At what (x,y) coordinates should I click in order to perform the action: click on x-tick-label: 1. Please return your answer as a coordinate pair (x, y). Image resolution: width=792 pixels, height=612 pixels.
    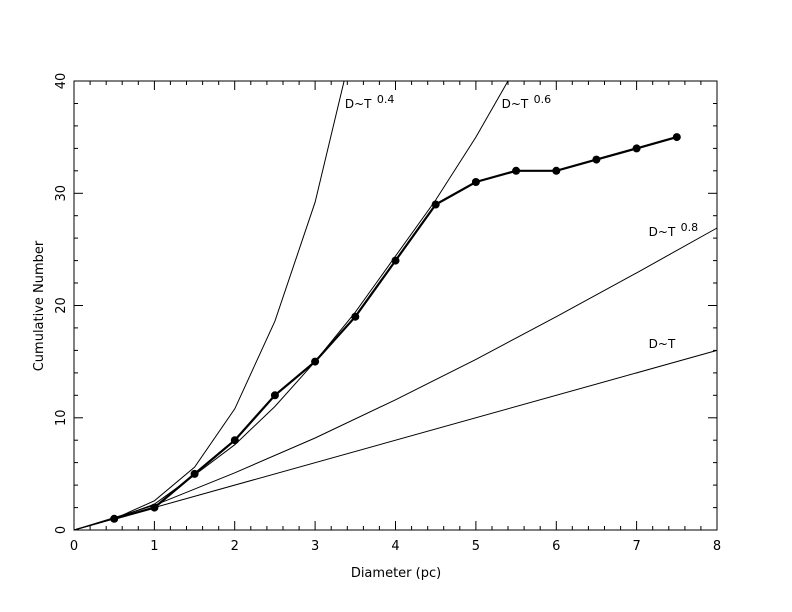
    Looking at the image, I should click on (154, 546).